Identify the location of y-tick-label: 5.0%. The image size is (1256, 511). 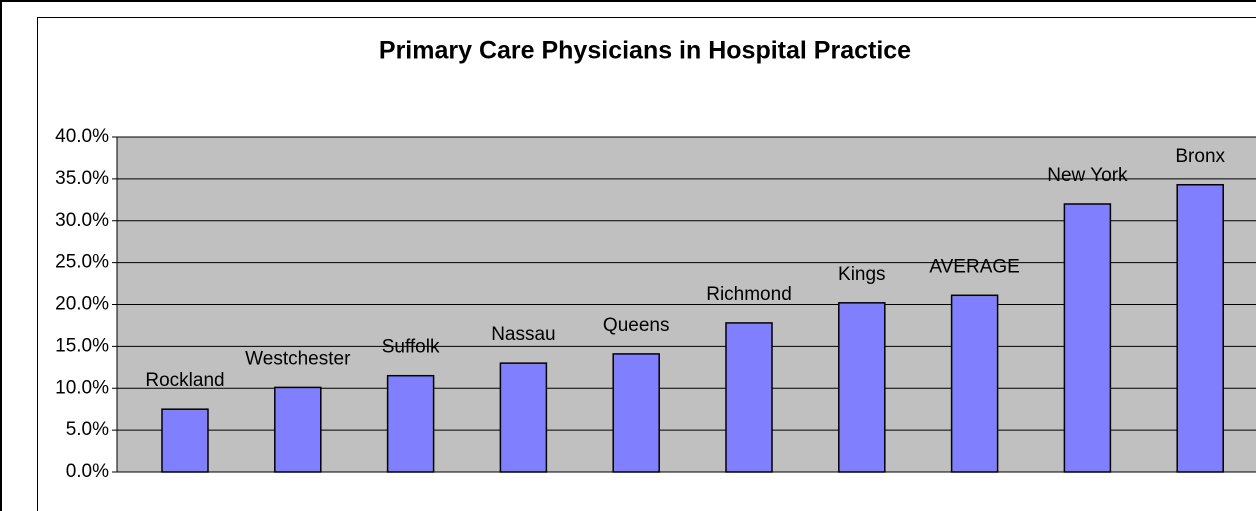
(87, 429).